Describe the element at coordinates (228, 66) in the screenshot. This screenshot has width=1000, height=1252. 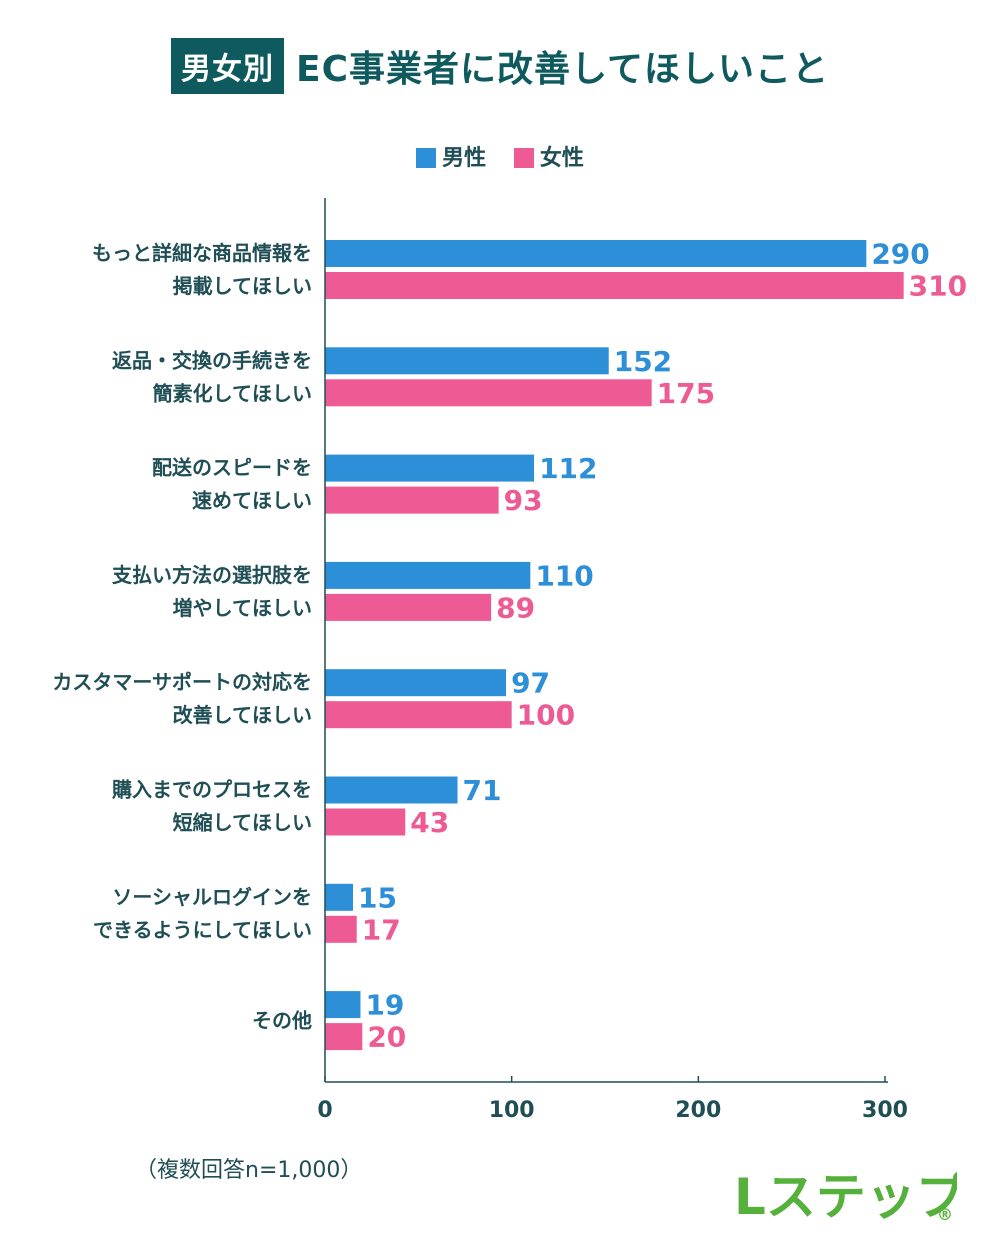
I see `title-badge: 男女別` at that location.